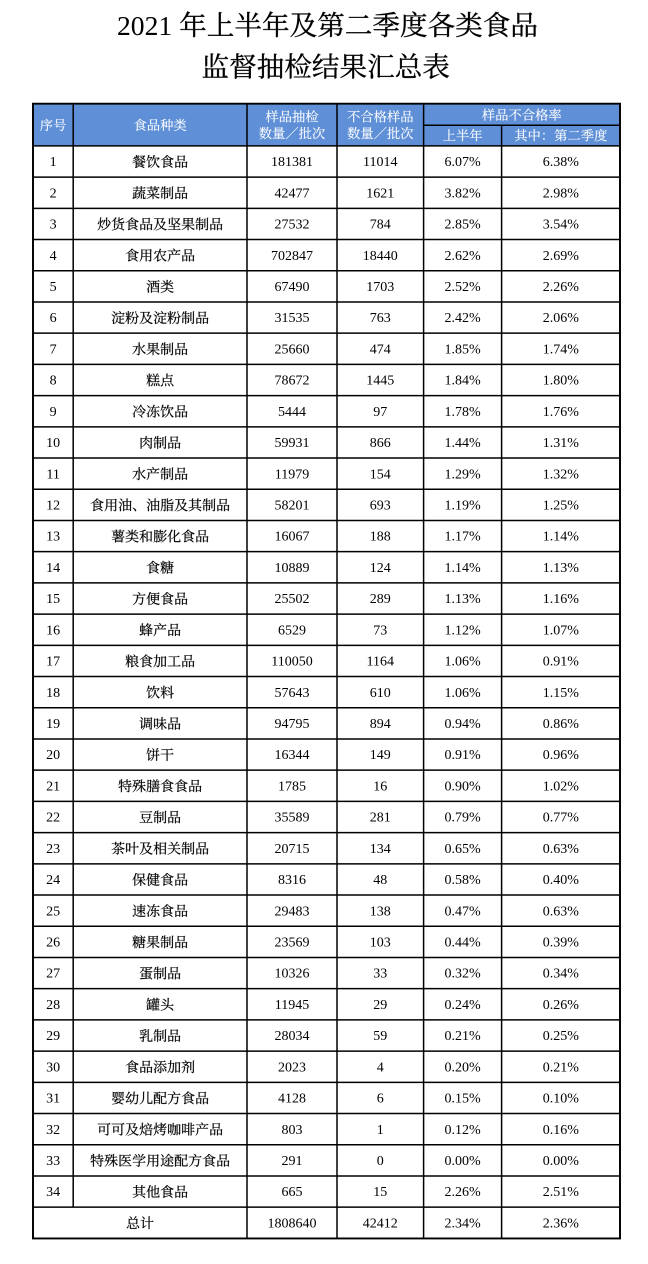  What do you see at coordinates (292, 755) in the screenshot?
I see `svg-text: 16344` at bounding box center [292, 755].